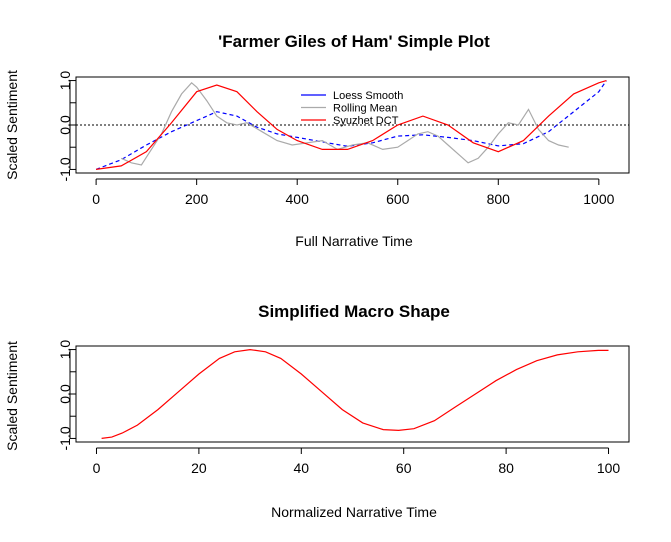 This screenshot has height=542, width=671. What do you see at coordinates (598, 199) in the screenshot?
I see `x-tick-label: 1000` at bounding box center [598, 199].